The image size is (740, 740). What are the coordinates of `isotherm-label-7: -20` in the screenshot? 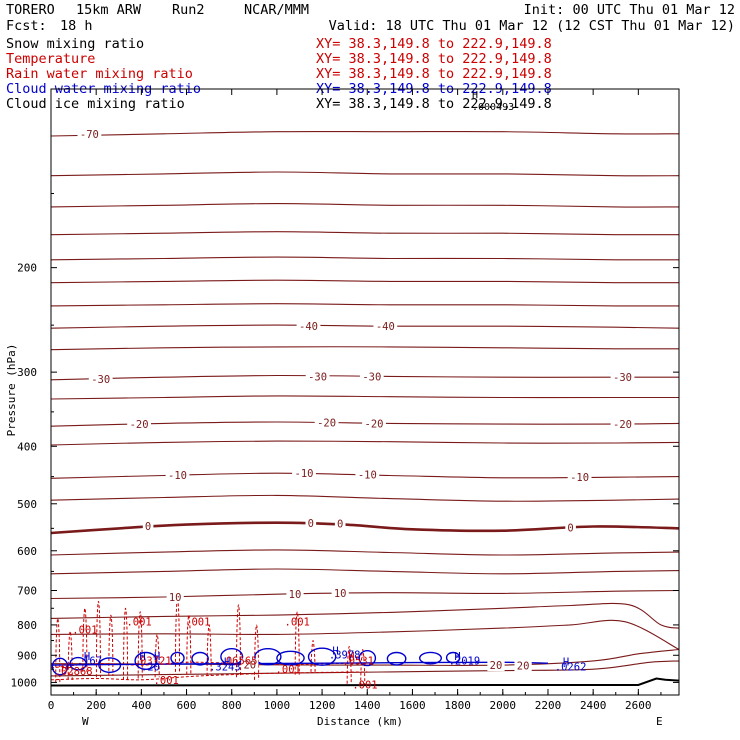 It's located at (139, 425).